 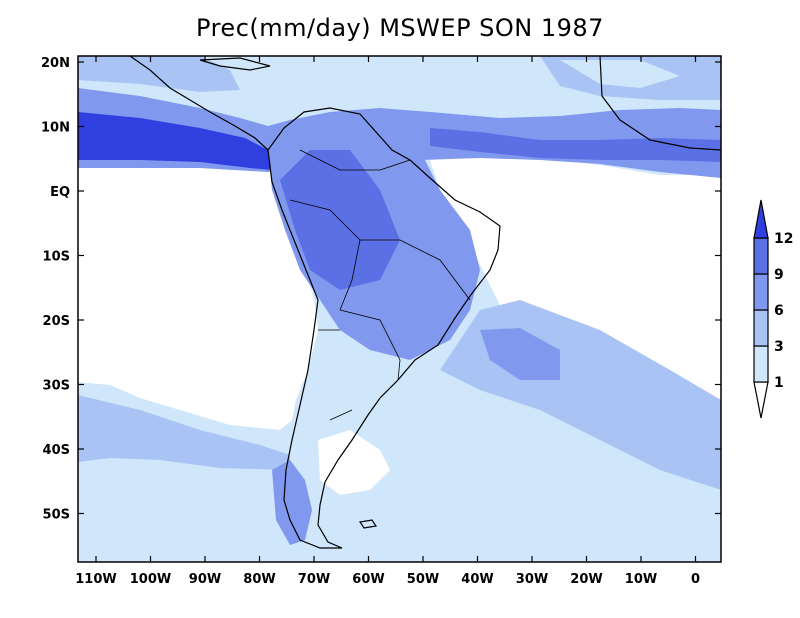 What do you see at coordinates (235, 64) in the screenshot?
I see `cuba-outline` at bounding box center [235, 64].